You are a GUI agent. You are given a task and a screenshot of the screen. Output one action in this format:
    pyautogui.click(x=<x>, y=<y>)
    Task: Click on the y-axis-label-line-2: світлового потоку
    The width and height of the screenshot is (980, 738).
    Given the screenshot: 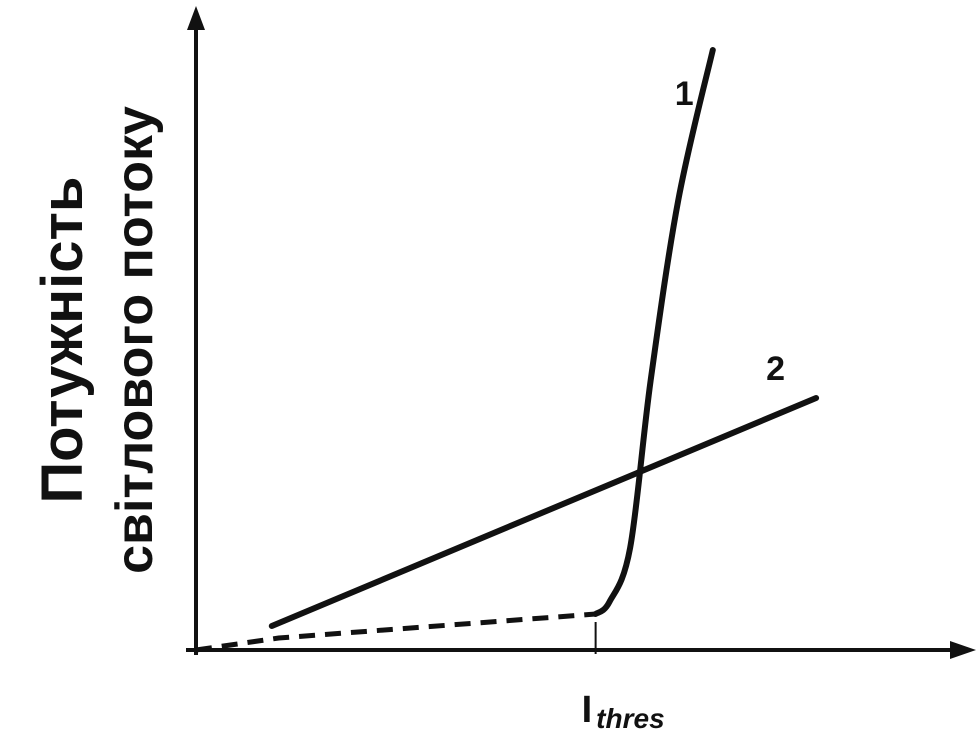 What is the action you would take?
    pyautogui.click(x=135, y=340)
    